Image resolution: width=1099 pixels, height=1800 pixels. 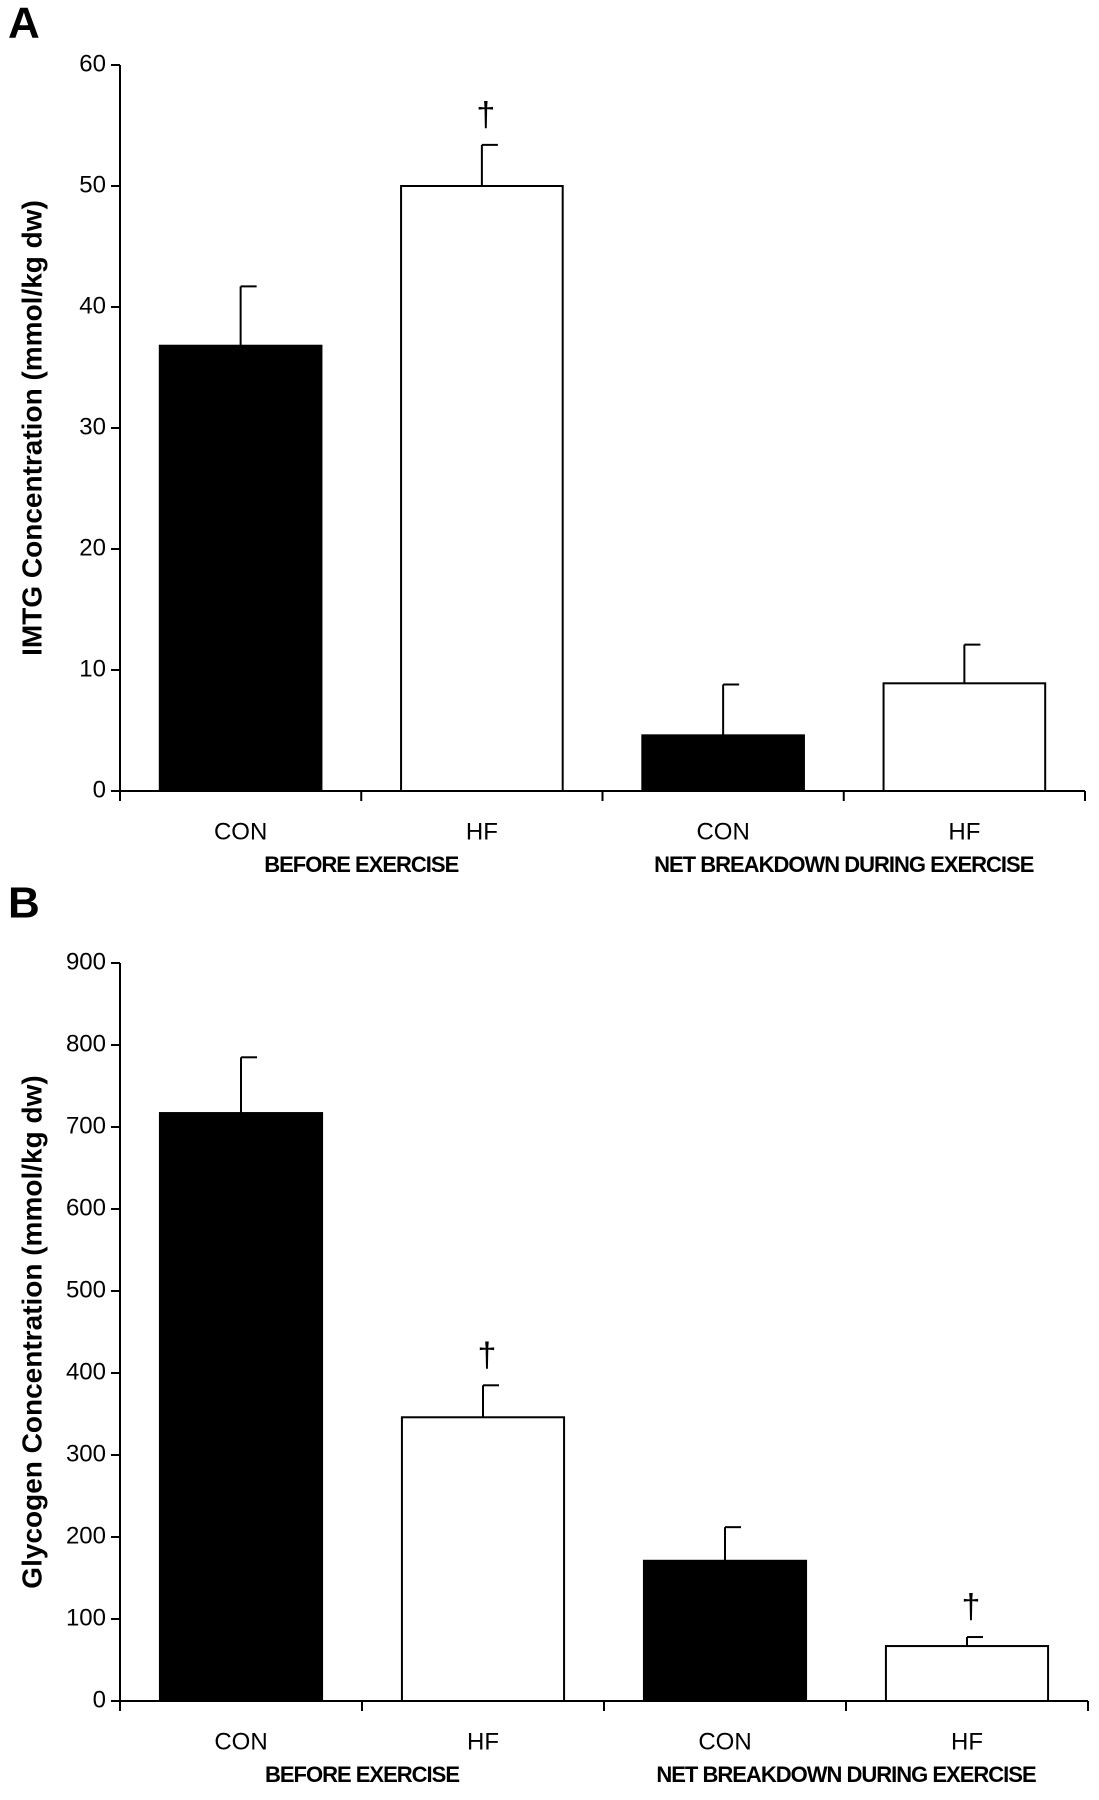 What do you see at coordinates (86, 961) in the screenshot?
I see `y-tick-label: 900` at bounding box center [86, 961].